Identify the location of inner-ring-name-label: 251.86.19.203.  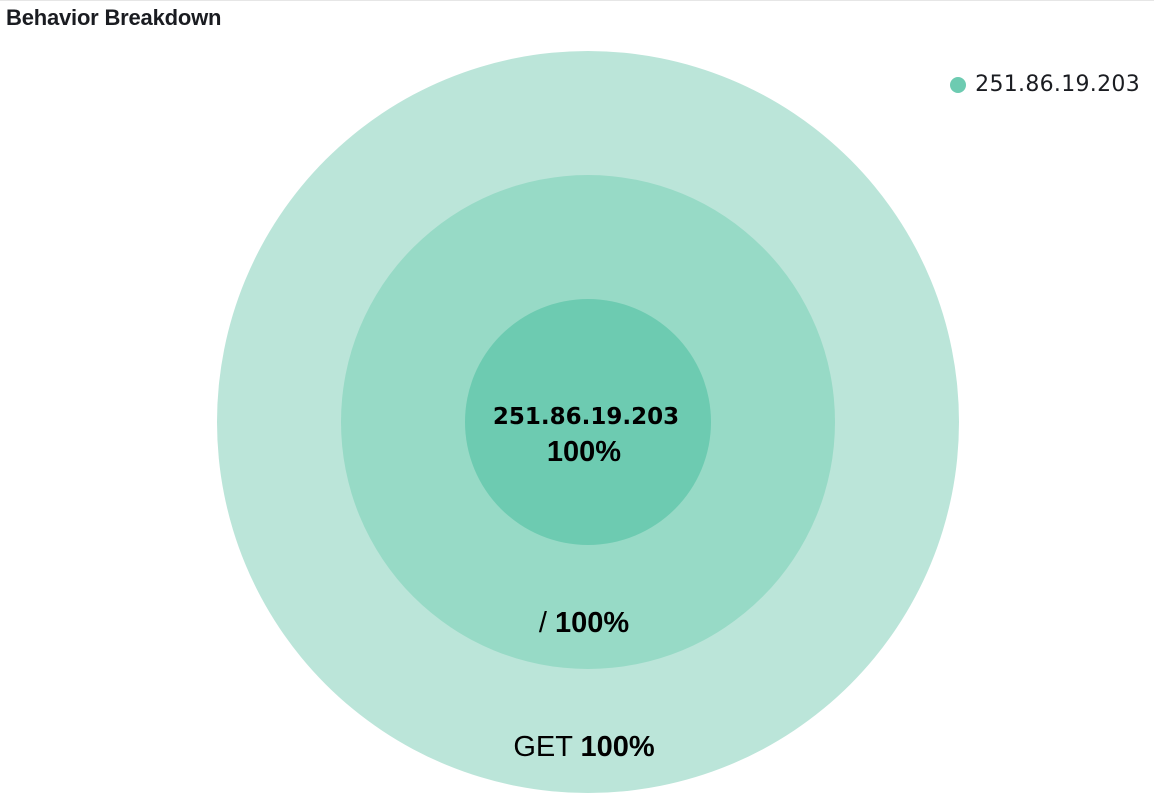
(586, 417).